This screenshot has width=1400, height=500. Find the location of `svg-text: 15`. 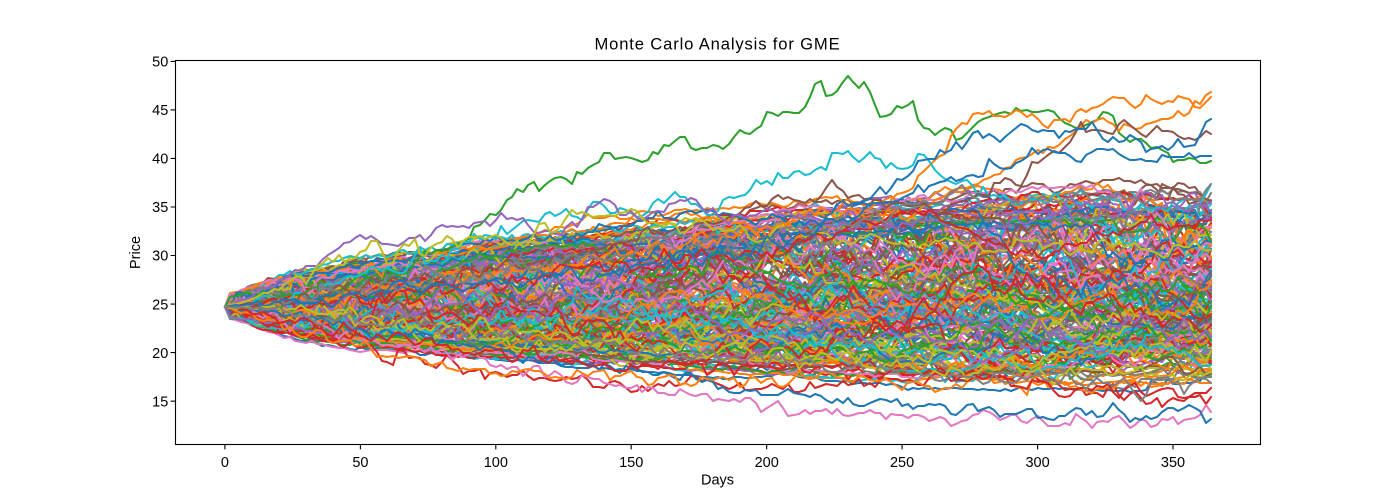

svg-text: 15 is located at coordinates (160, 402).